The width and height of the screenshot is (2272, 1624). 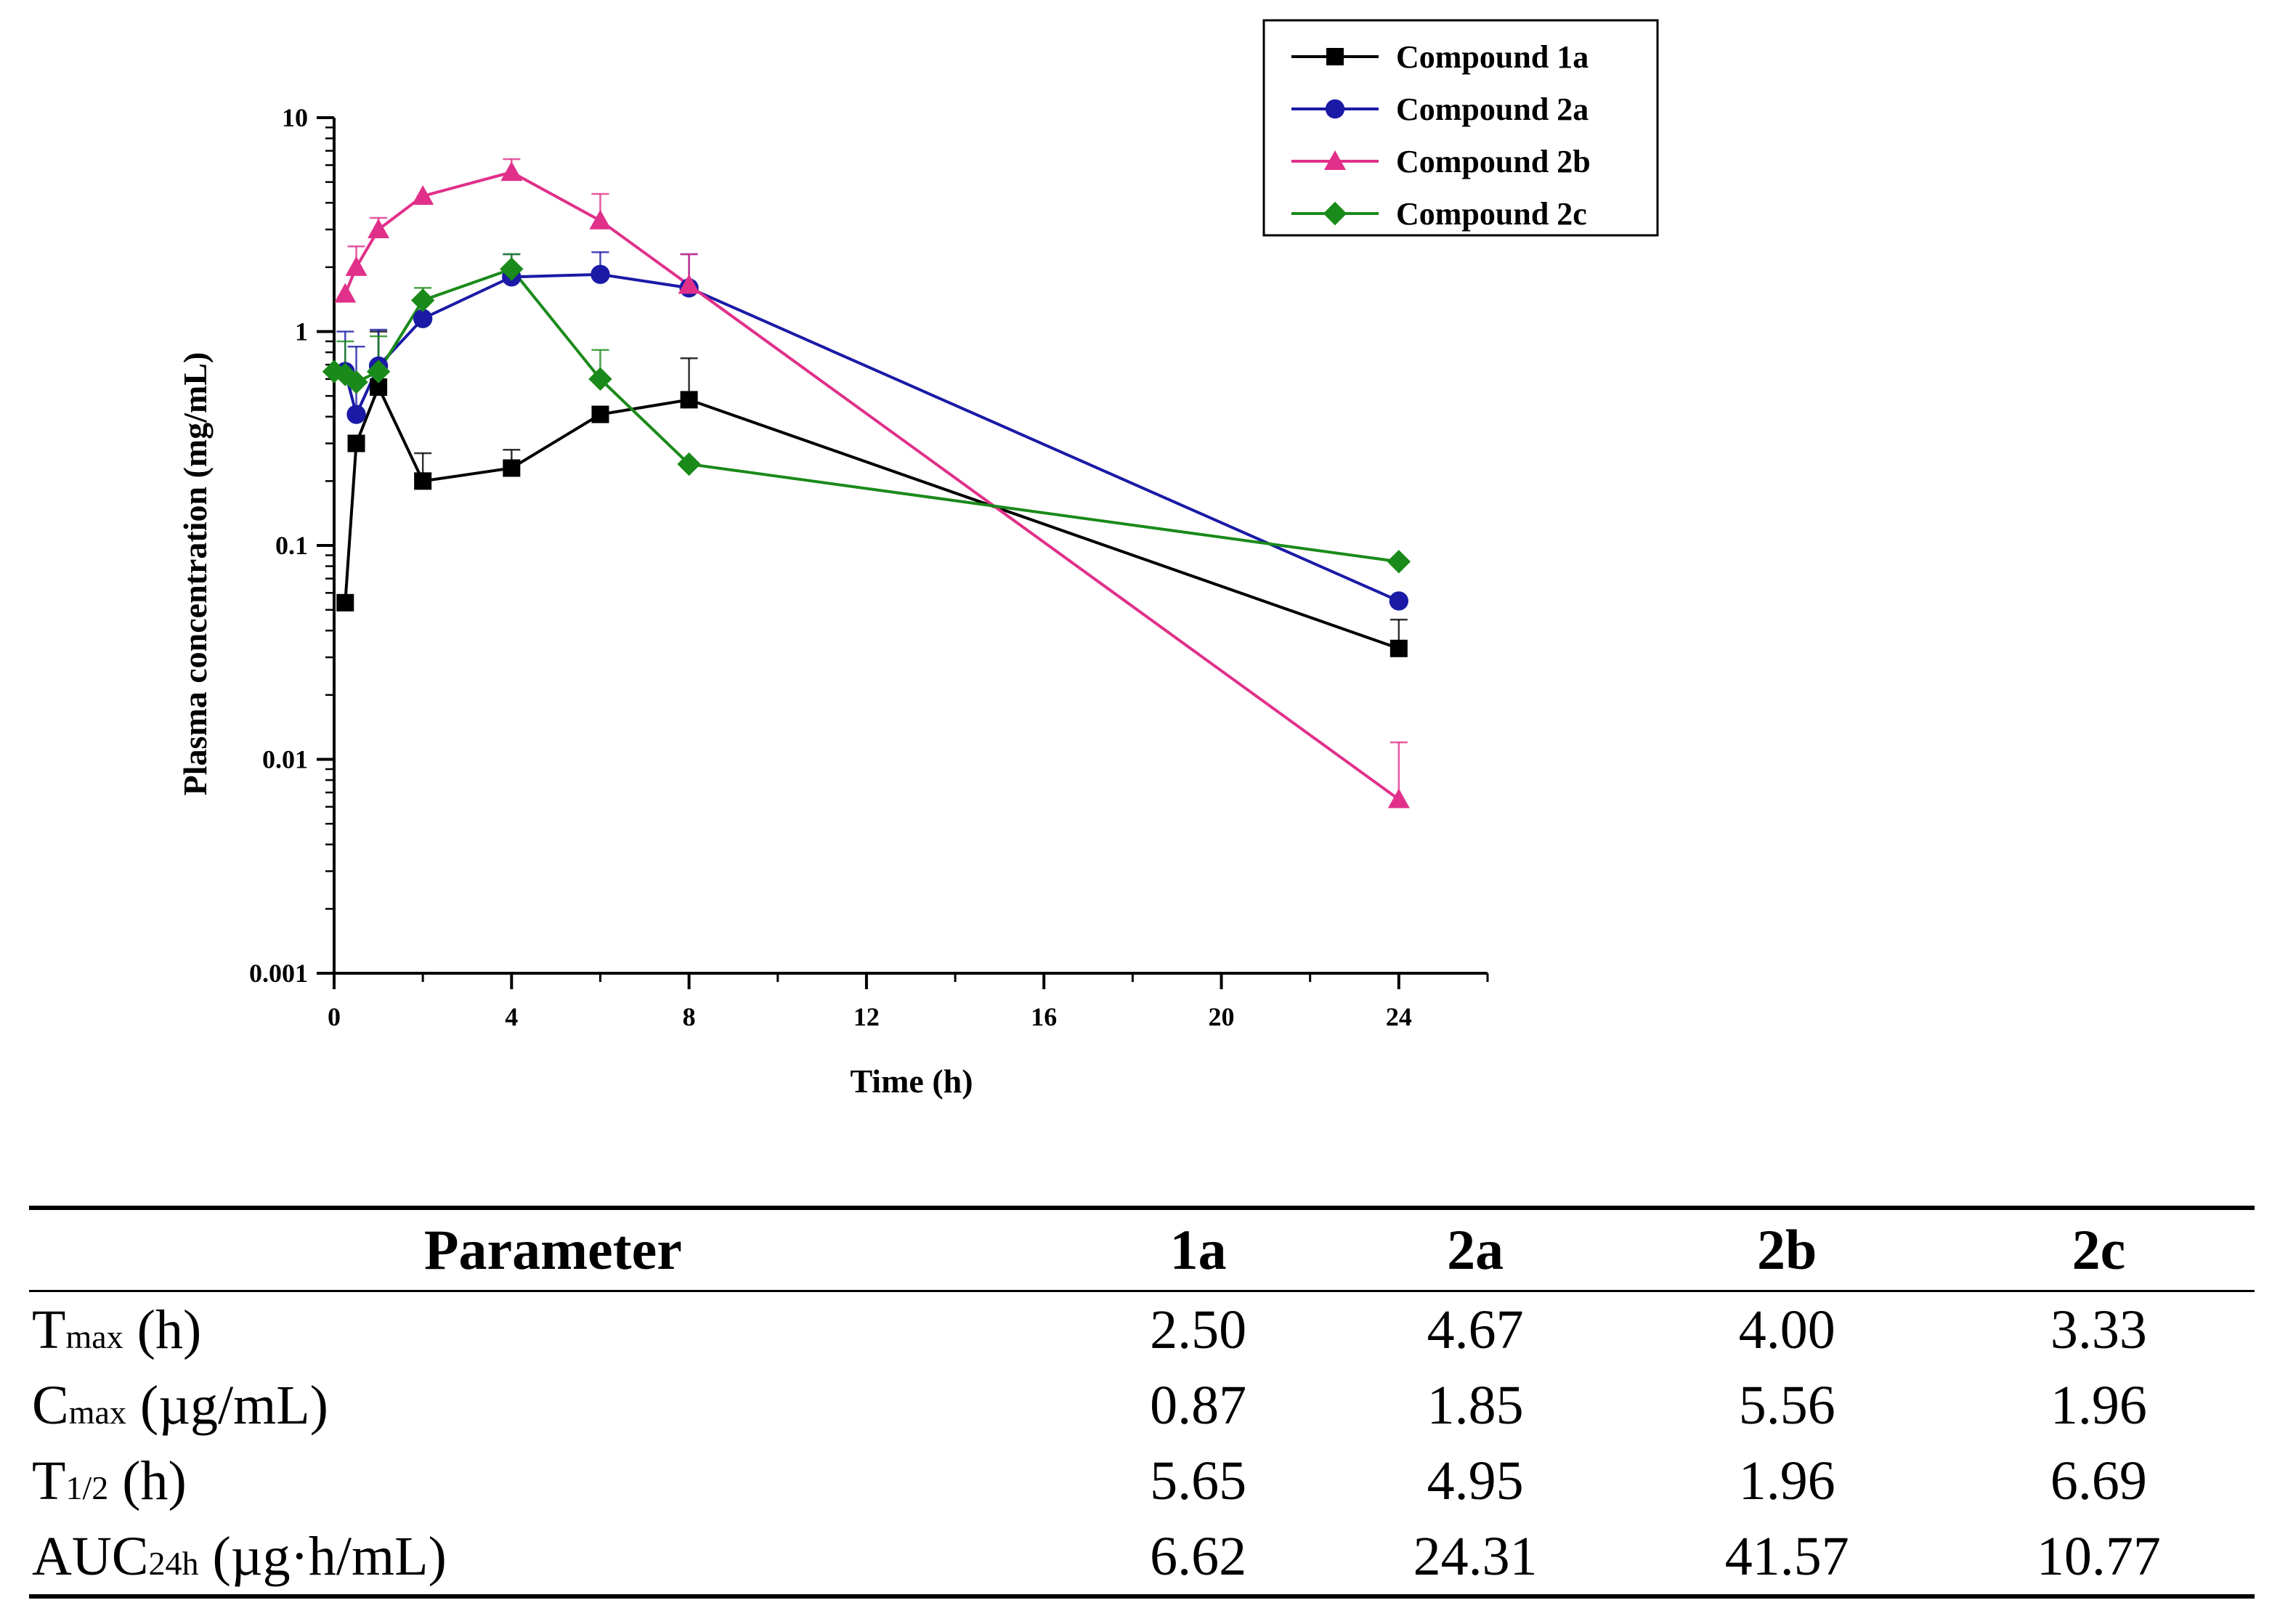 What do you see at coordinates (1142, 1557) in the screenshot?
I see `table-row: AUC24h (µg·h/mL) 6.62 24.31 41.57 10.77` at bounding box center [1142, 1557].